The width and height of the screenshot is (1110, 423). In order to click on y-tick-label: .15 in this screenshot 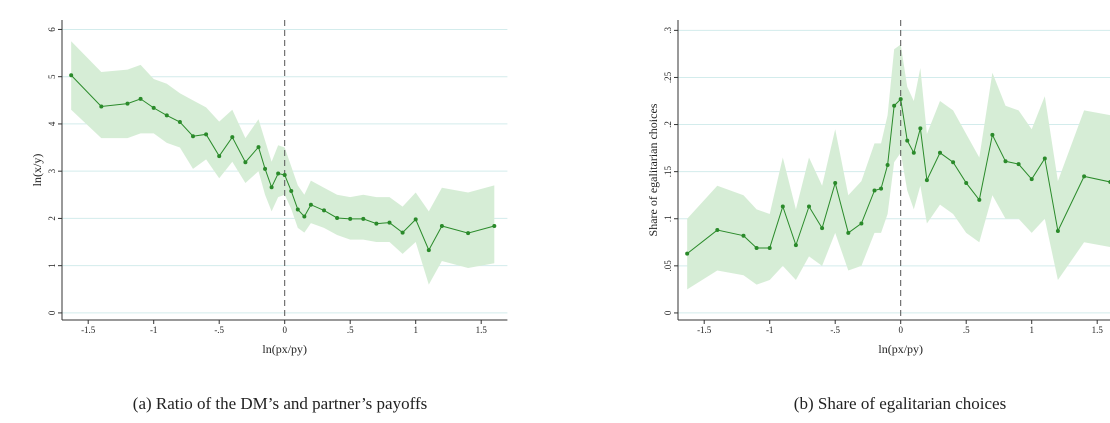, I will do `click(668, 172)`.